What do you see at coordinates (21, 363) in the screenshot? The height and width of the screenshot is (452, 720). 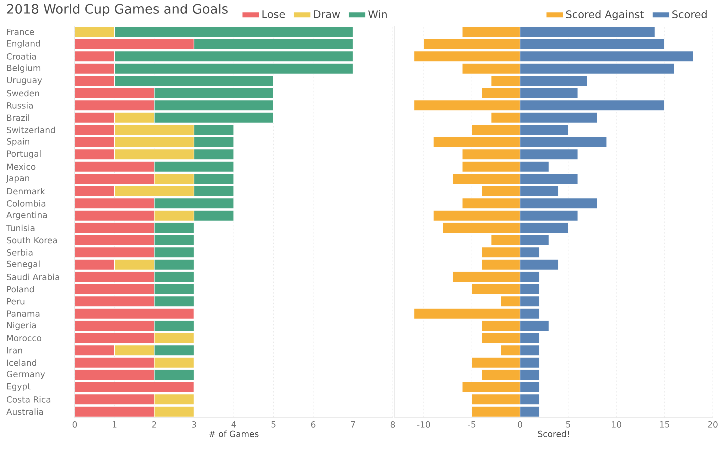 I see `y-tick-label: Iceland` at bounding box center [21, 363].